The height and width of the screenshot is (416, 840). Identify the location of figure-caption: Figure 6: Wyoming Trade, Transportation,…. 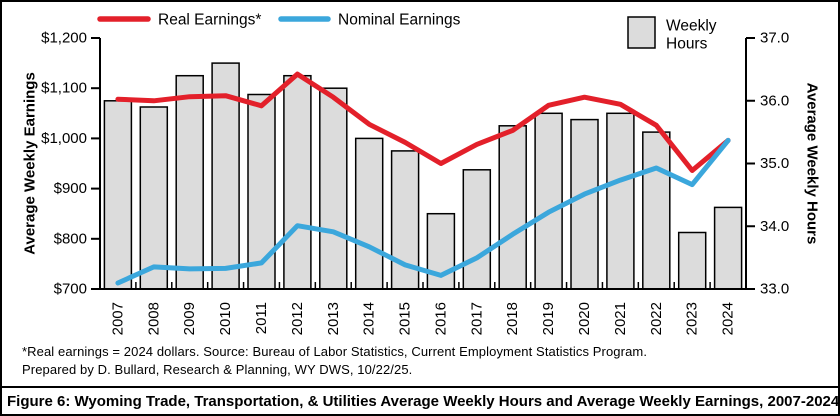
(423, 401).